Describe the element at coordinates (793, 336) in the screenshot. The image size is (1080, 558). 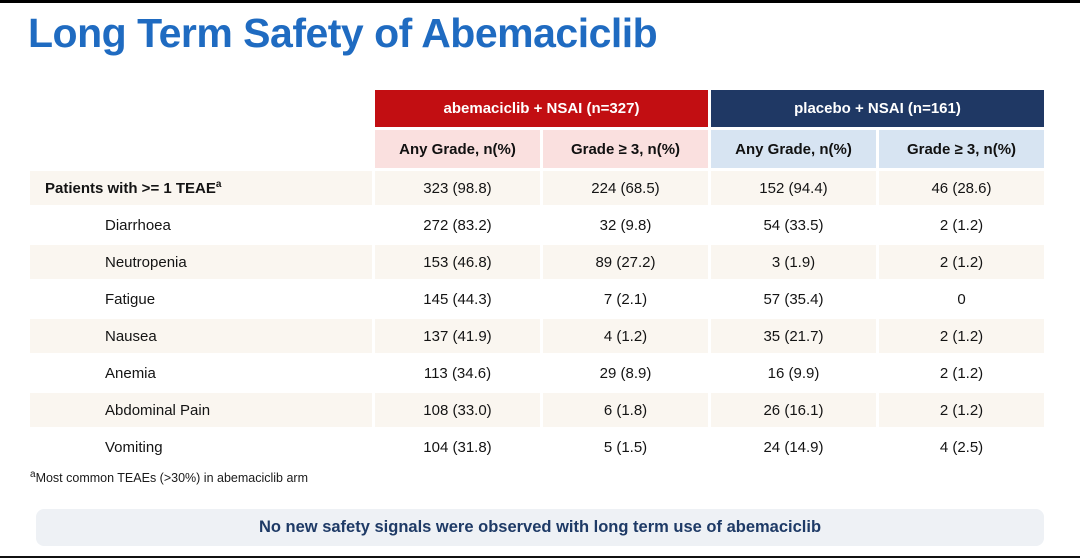
I see `cell-value: 35 (21.7)` at that location.